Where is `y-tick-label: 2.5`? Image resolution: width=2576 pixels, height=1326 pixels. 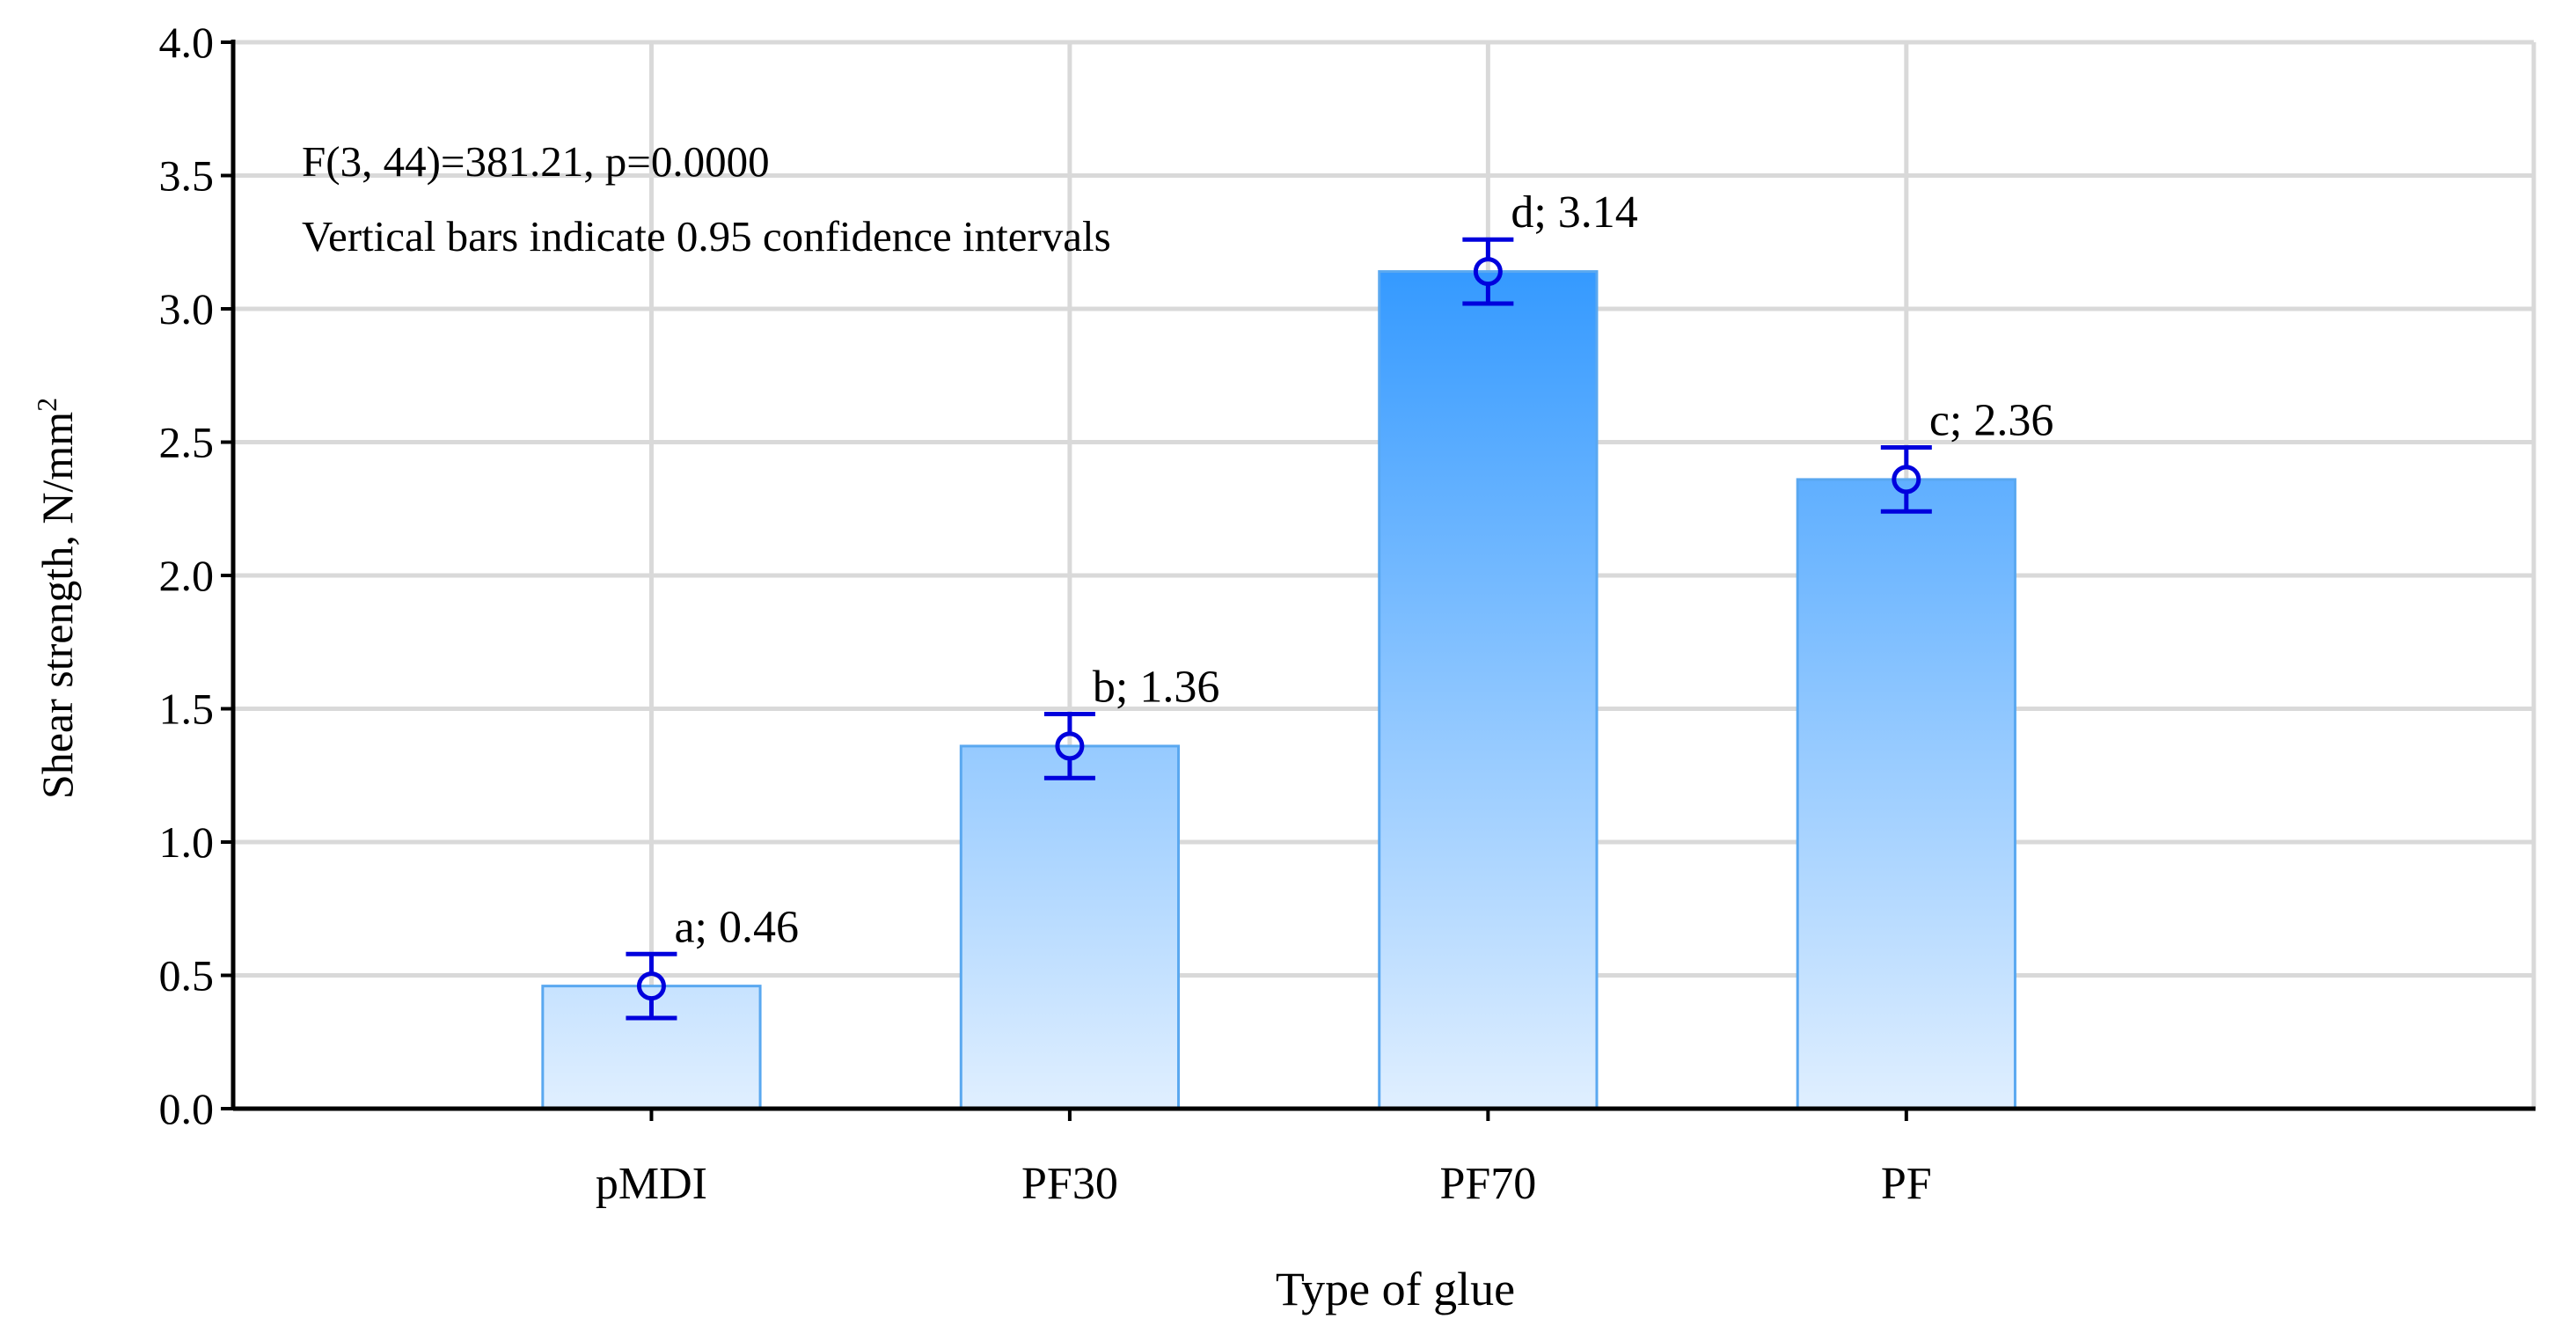 y-tick-label: 2.5 is located at coordinates (187, 442).